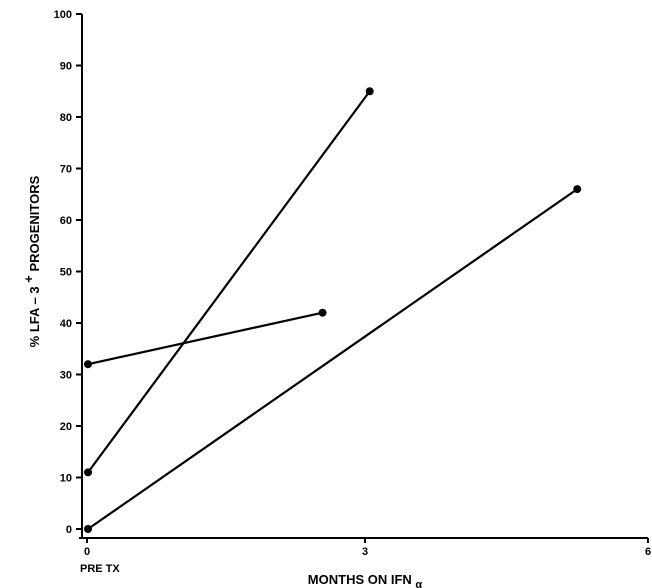 This screenshot has width=652, height=588. What do you see at coordinates (34, 223) in the screenshot?
I see `y-axis-title-suffix: PROGENITORS` at bounding box center [34, 223].